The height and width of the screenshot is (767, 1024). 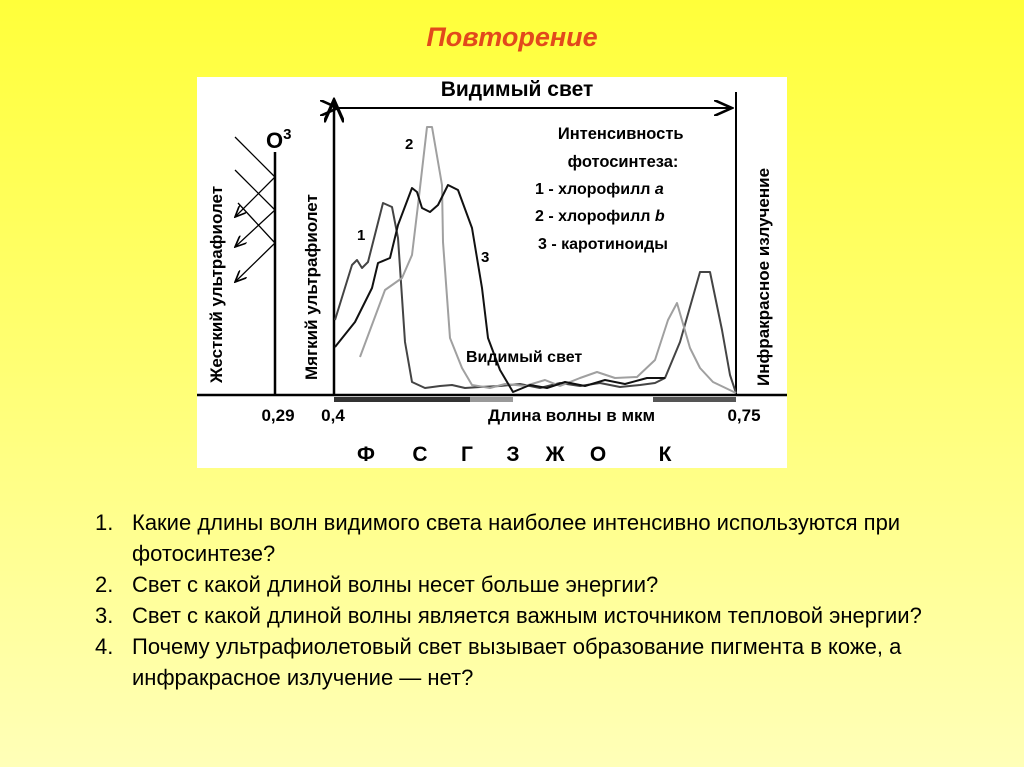 I want to click on bar-violet-blue, so click(x=402, y=399).